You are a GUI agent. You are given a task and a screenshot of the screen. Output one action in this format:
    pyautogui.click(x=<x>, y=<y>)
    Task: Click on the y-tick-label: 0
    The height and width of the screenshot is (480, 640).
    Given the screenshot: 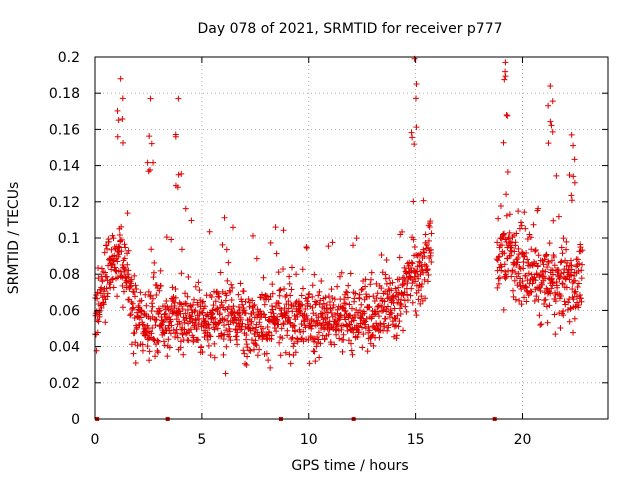 What is the action you would take?
    pyautogui.click(x=75, y=420)
    